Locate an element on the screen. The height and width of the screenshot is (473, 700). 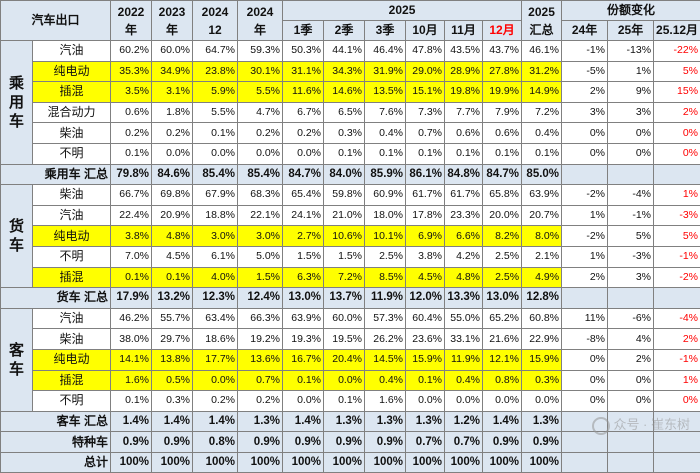
fuel-type-label: 柴油 is located at coordinates (72, 339).